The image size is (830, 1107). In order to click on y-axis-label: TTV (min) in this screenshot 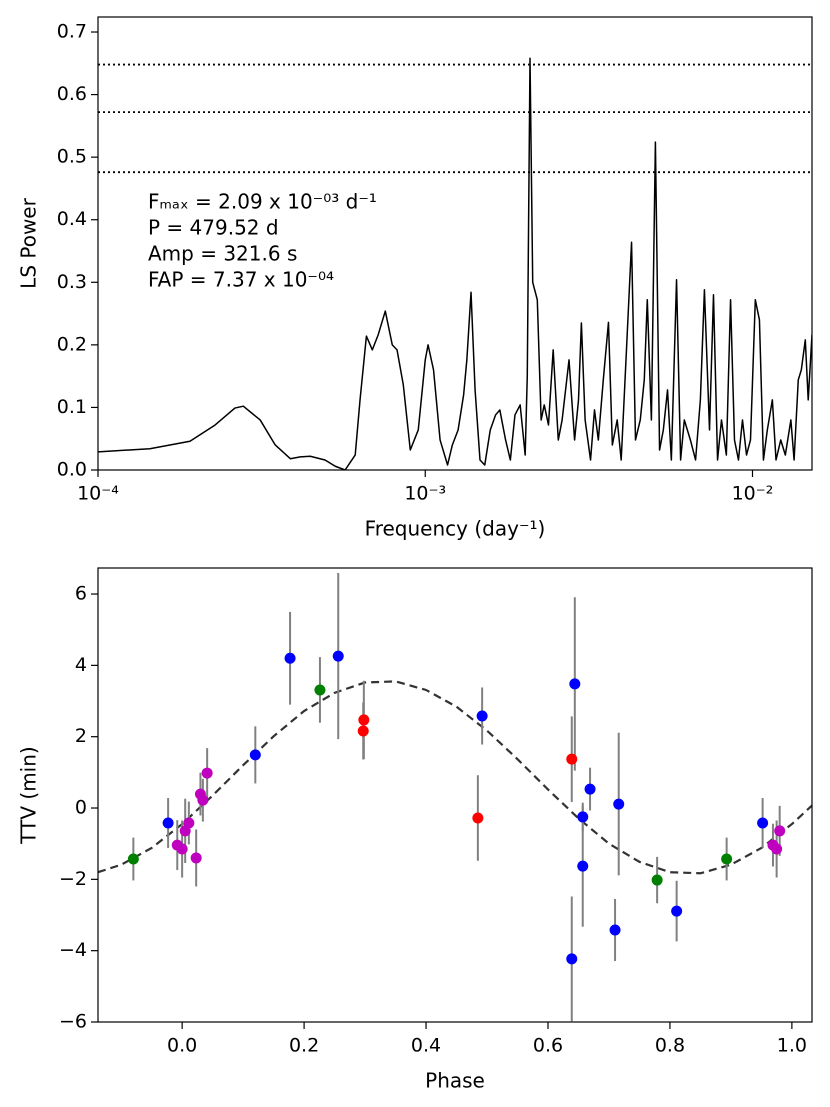, I will do `click(29, 795)`.